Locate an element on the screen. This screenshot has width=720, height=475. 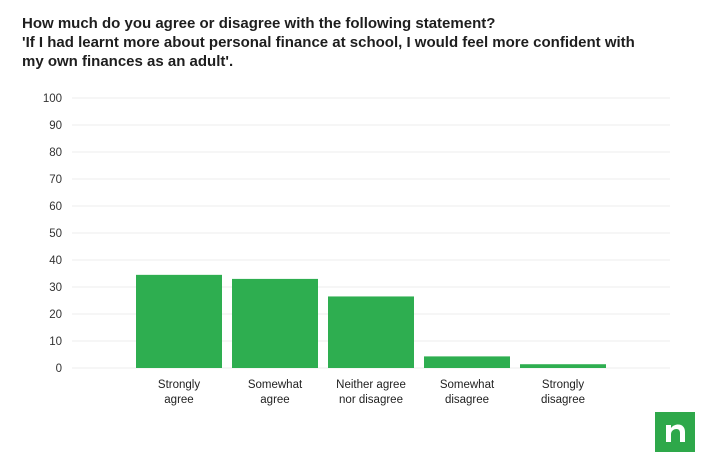
y-tick-label: 40 is located at coordinates (55, 261).